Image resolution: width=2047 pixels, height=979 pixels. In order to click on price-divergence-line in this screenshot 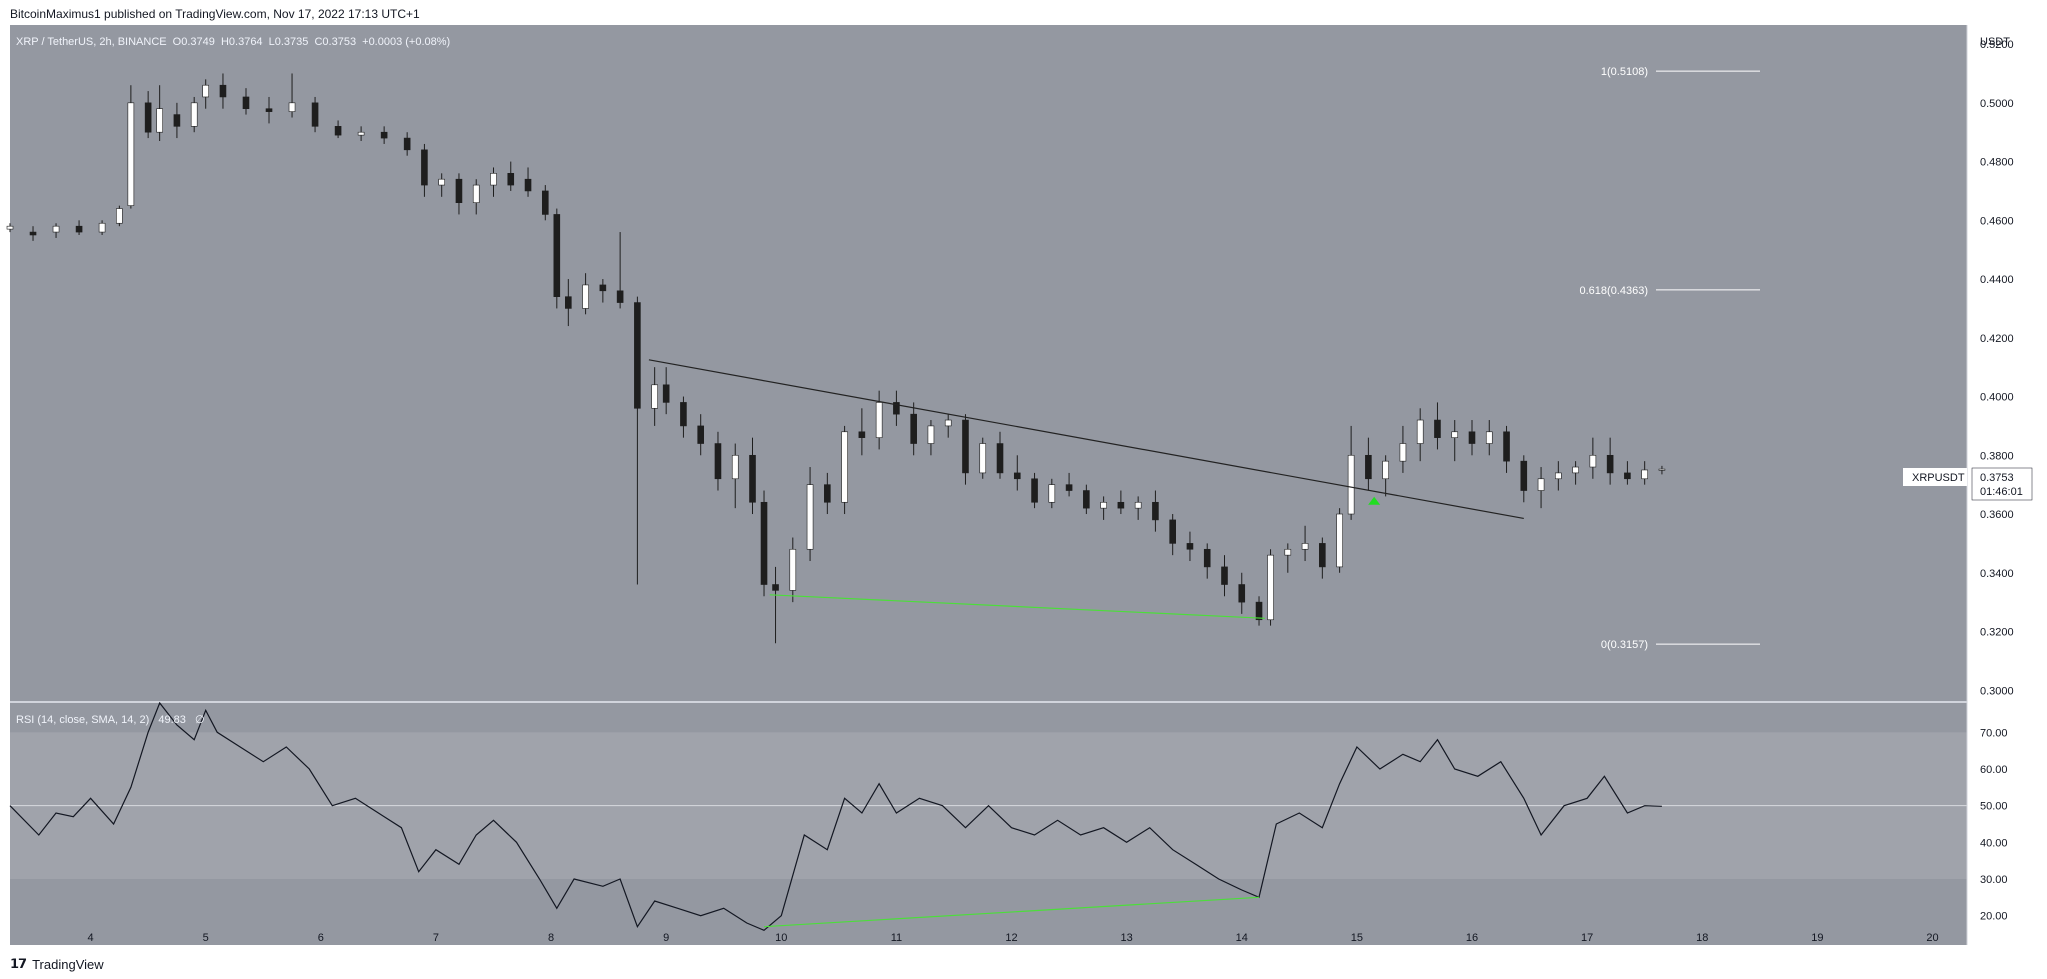, I will do `click(1017, 606)`.